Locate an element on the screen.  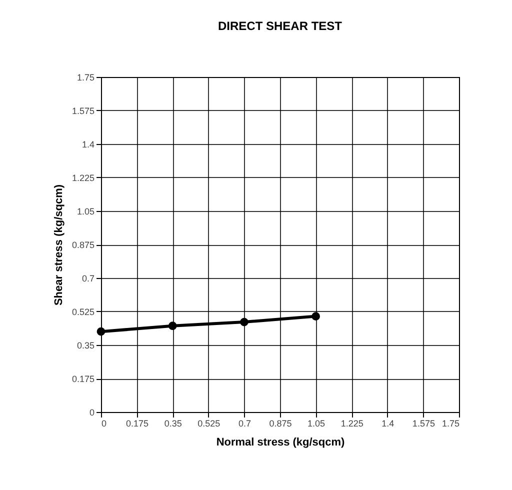
y-tick-label: 1.05 is located at coordinates (85, 211).